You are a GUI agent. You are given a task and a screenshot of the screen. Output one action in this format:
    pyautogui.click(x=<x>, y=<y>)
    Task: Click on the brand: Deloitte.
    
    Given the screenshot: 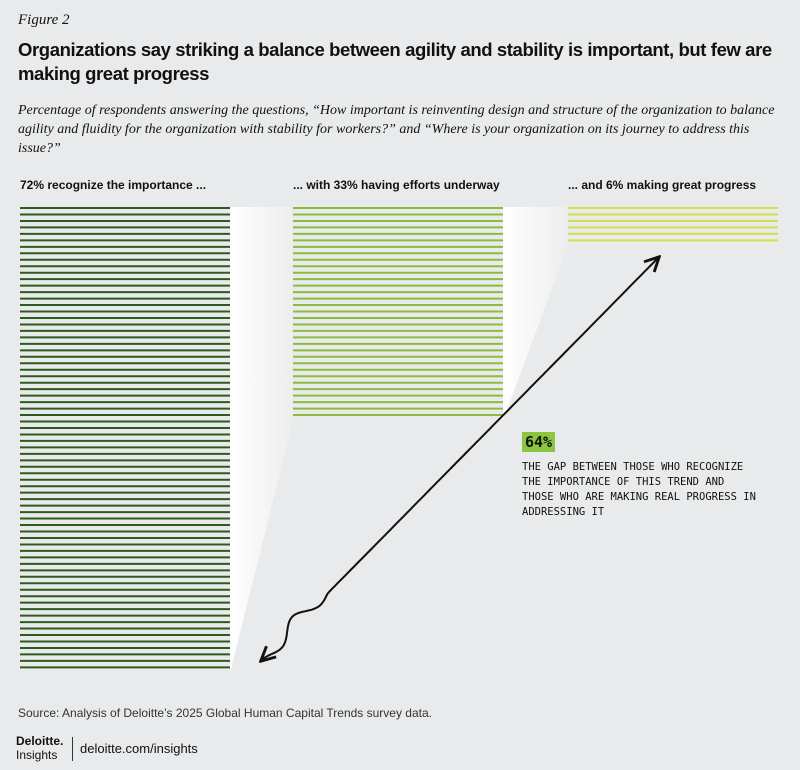 What is the action you would take?
    pyautogui.click(x=40, y=741)
    